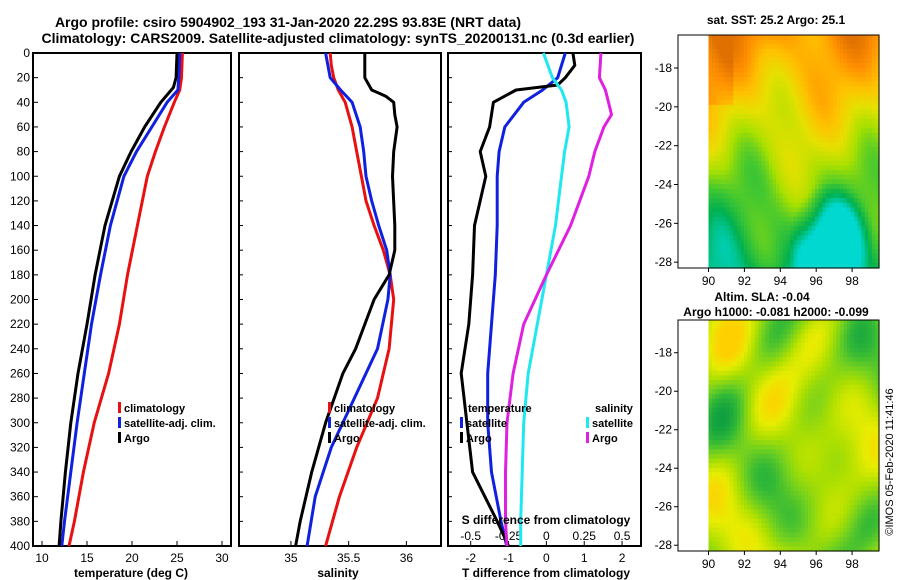 This screenshot has height=580, width=900. What do you see at coordinates (20, 373) in the screenshot?
I see `depth-tick-label: 260` at bounding box center [20, 373].